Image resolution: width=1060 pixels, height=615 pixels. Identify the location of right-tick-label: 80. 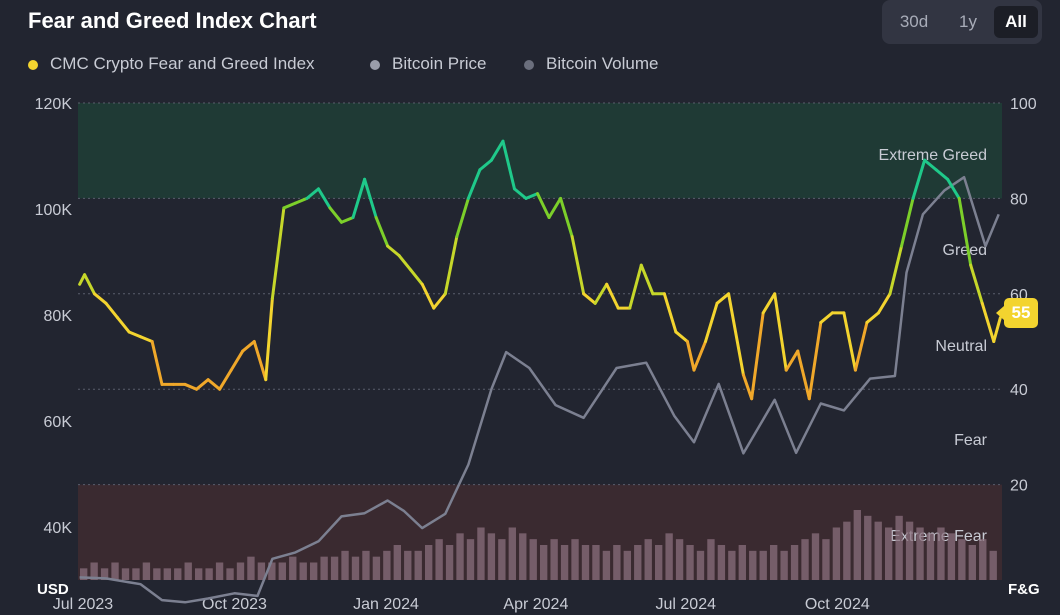
(1019, 199).